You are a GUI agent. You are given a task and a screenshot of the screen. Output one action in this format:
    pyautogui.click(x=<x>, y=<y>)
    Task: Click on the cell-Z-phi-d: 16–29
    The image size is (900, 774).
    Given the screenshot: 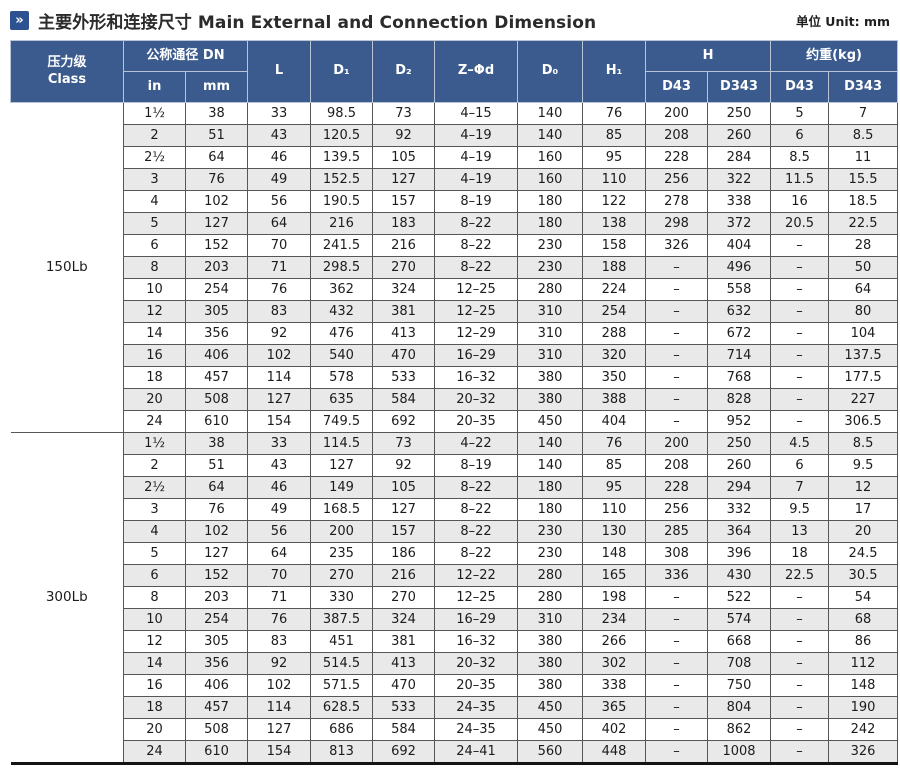 What is the action you would take?
    pyautogui.click(x=476, y=619)
    